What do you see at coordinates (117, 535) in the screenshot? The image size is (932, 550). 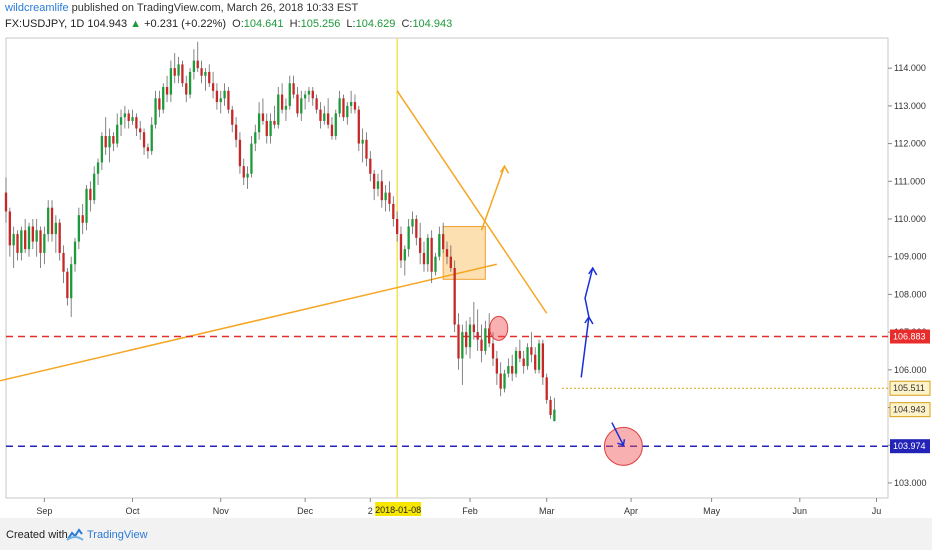 I see `tradingview-link: TradingView` at bounding box center [117, 535].